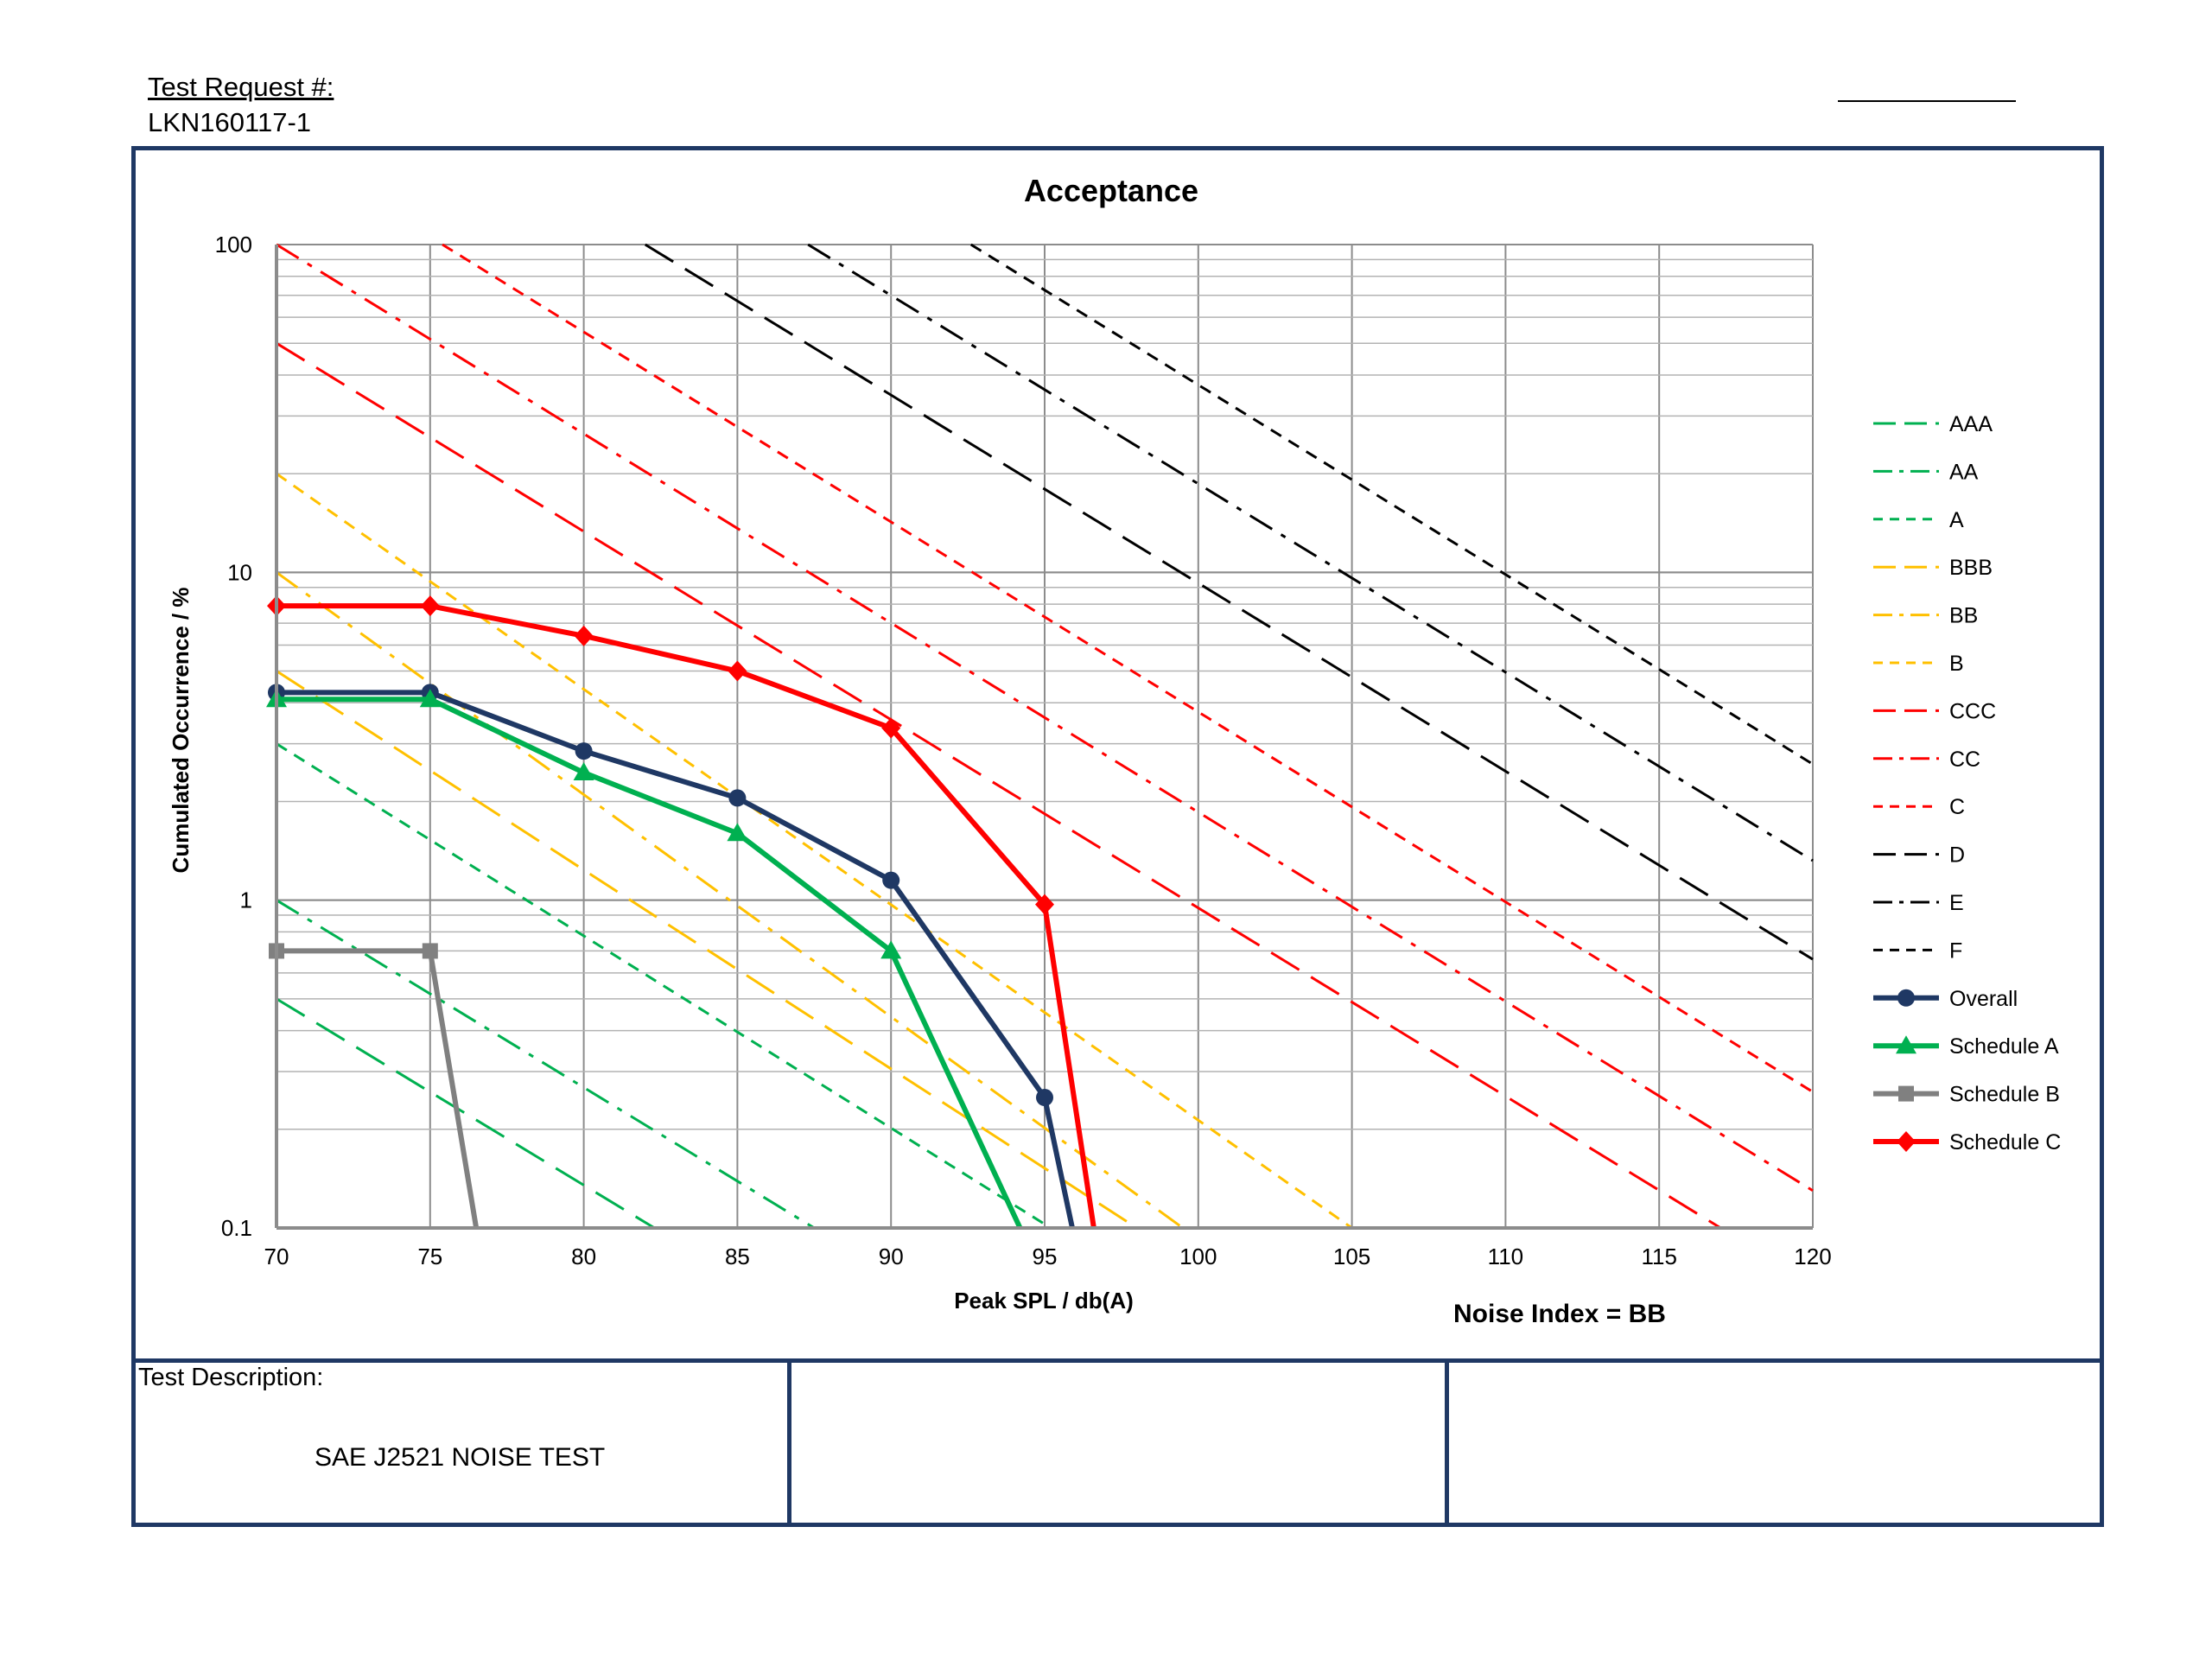 The image size is (2212, 1654). Describe the element at coordinates (1956, 903) in the screenshot. I see `legend-label: E` at that location.